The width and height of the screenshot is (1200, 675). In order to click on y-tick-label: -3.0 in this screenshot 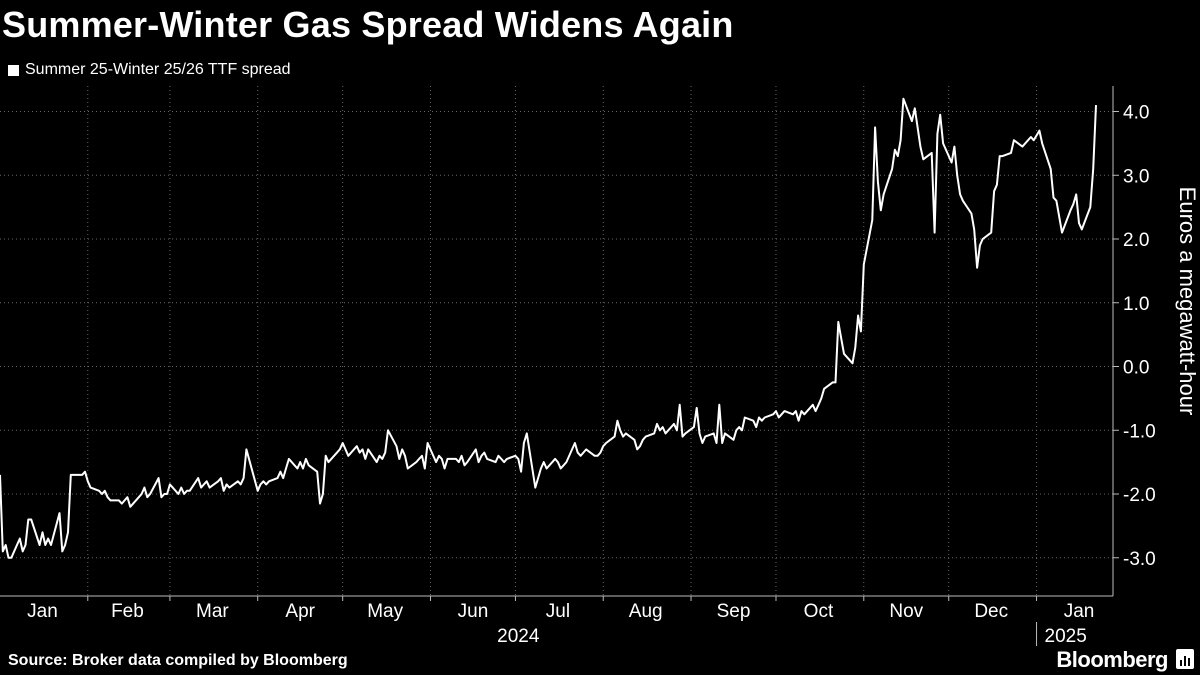, I will do `click(1139, 559)`.